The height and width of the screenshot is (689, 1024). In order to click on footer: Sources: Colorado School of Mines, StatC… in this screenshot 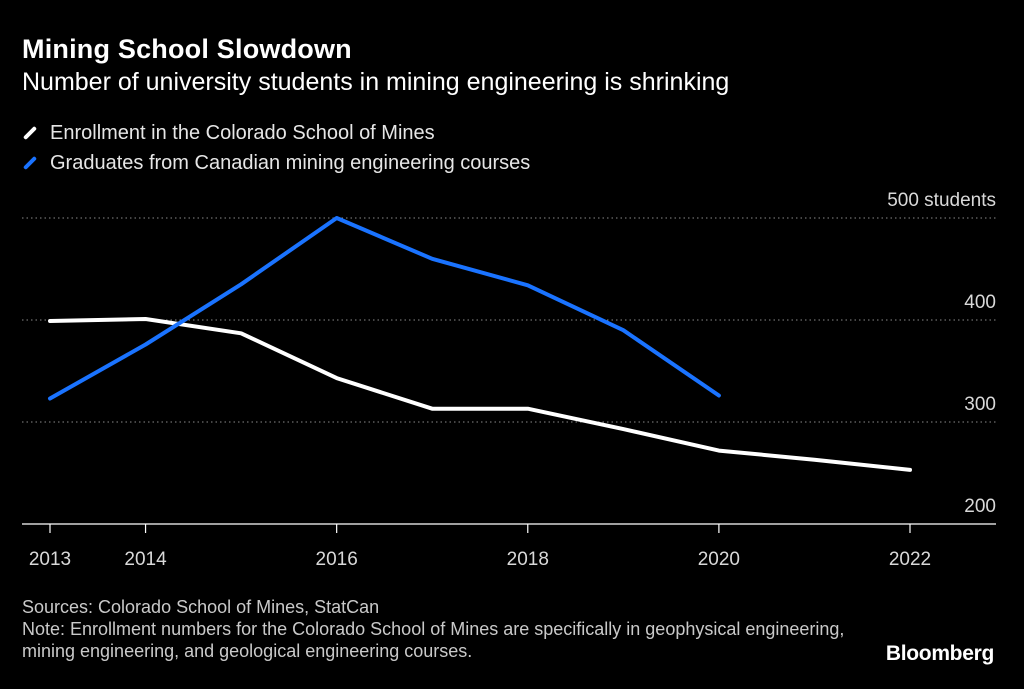, I will do `click(452, 629)`.